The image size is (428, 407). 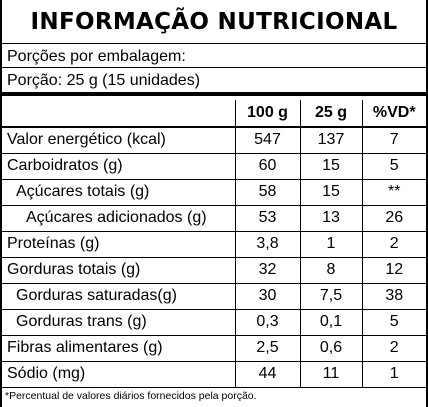 I want to click on header-100g: 100 g, so click(x=267, y=114).